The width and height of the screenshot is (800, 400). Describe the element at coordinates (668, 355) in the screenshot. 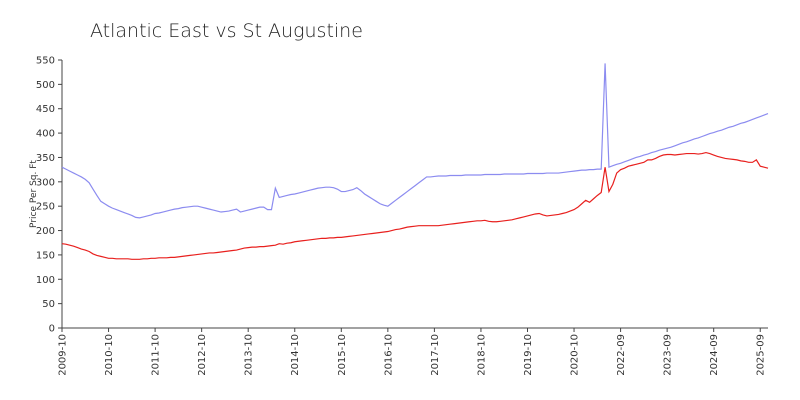

I see `x-tick-label: 2023-09` at that location.